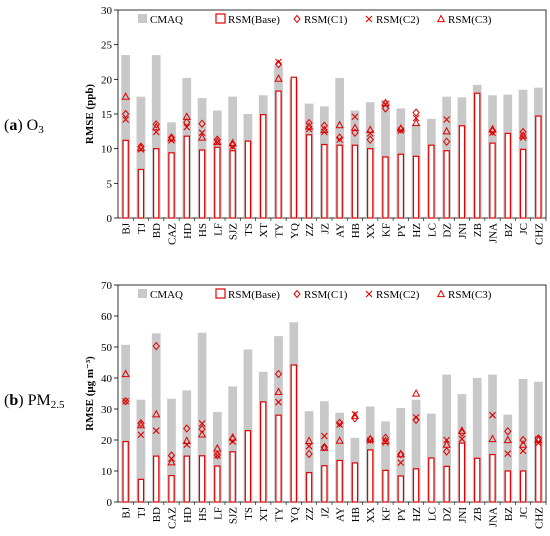 Image resolution: width=550 pixels, height=536 pixels. I want to click on panel-a-marker-triangle-zz, so click(309, 125).